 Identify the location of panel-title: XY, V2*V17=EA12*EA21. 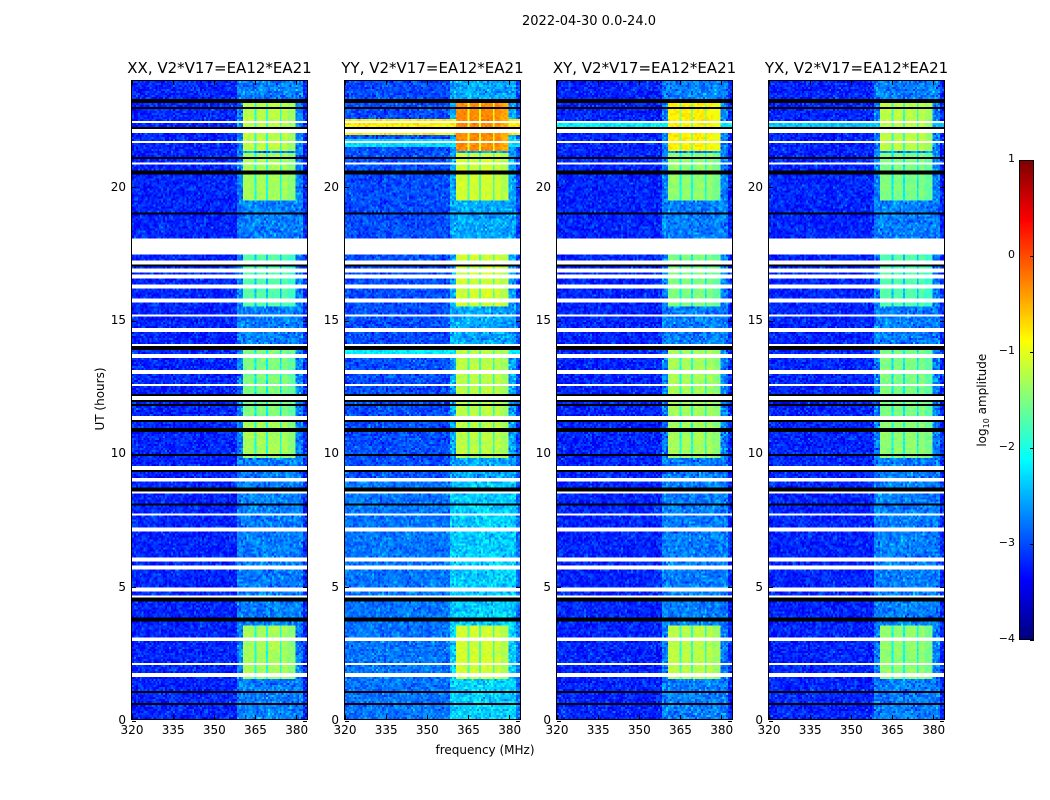
(644, 68).